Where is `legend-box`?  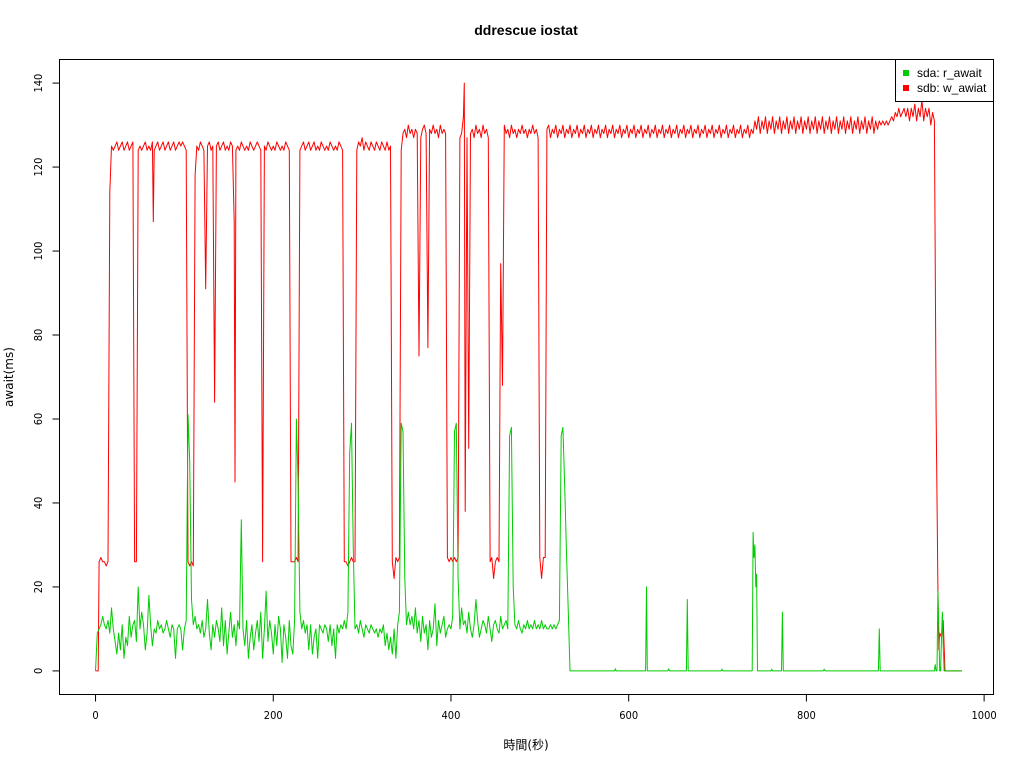
legend-box is located at coordinates (944, 80).